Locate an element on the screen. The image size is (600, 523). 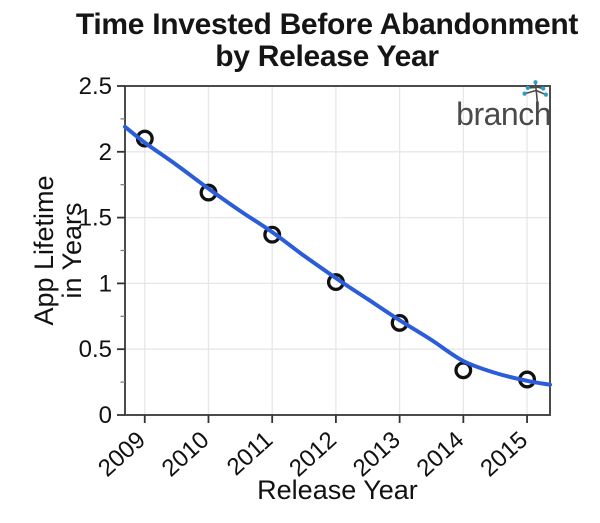
x-tick-label: 2013 is located at coordinates (377, 454).